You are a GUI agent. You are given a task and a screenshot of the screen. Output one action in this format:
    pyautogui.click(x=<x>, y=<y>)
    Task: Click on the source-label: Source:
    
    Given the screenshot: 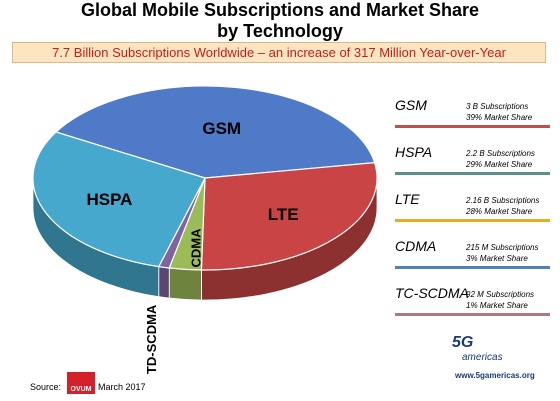 What is the action you would take?
    pyautogui.click(x=46, y=387)
    